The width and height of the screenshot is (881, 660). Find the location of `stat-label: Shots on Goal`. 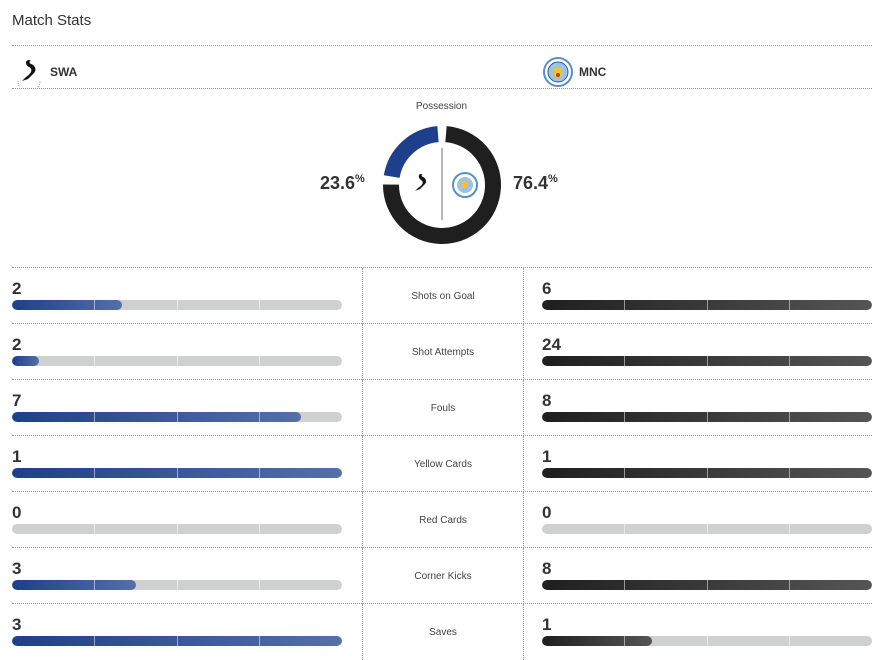

stat-label: Shots on Goal is located at coordinates (443, 296).